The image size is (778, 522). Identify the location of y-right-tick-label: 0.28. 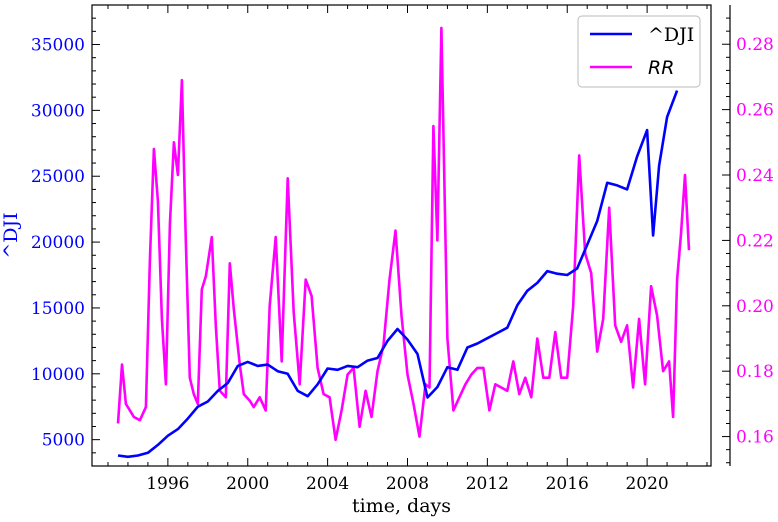
(755, 45).